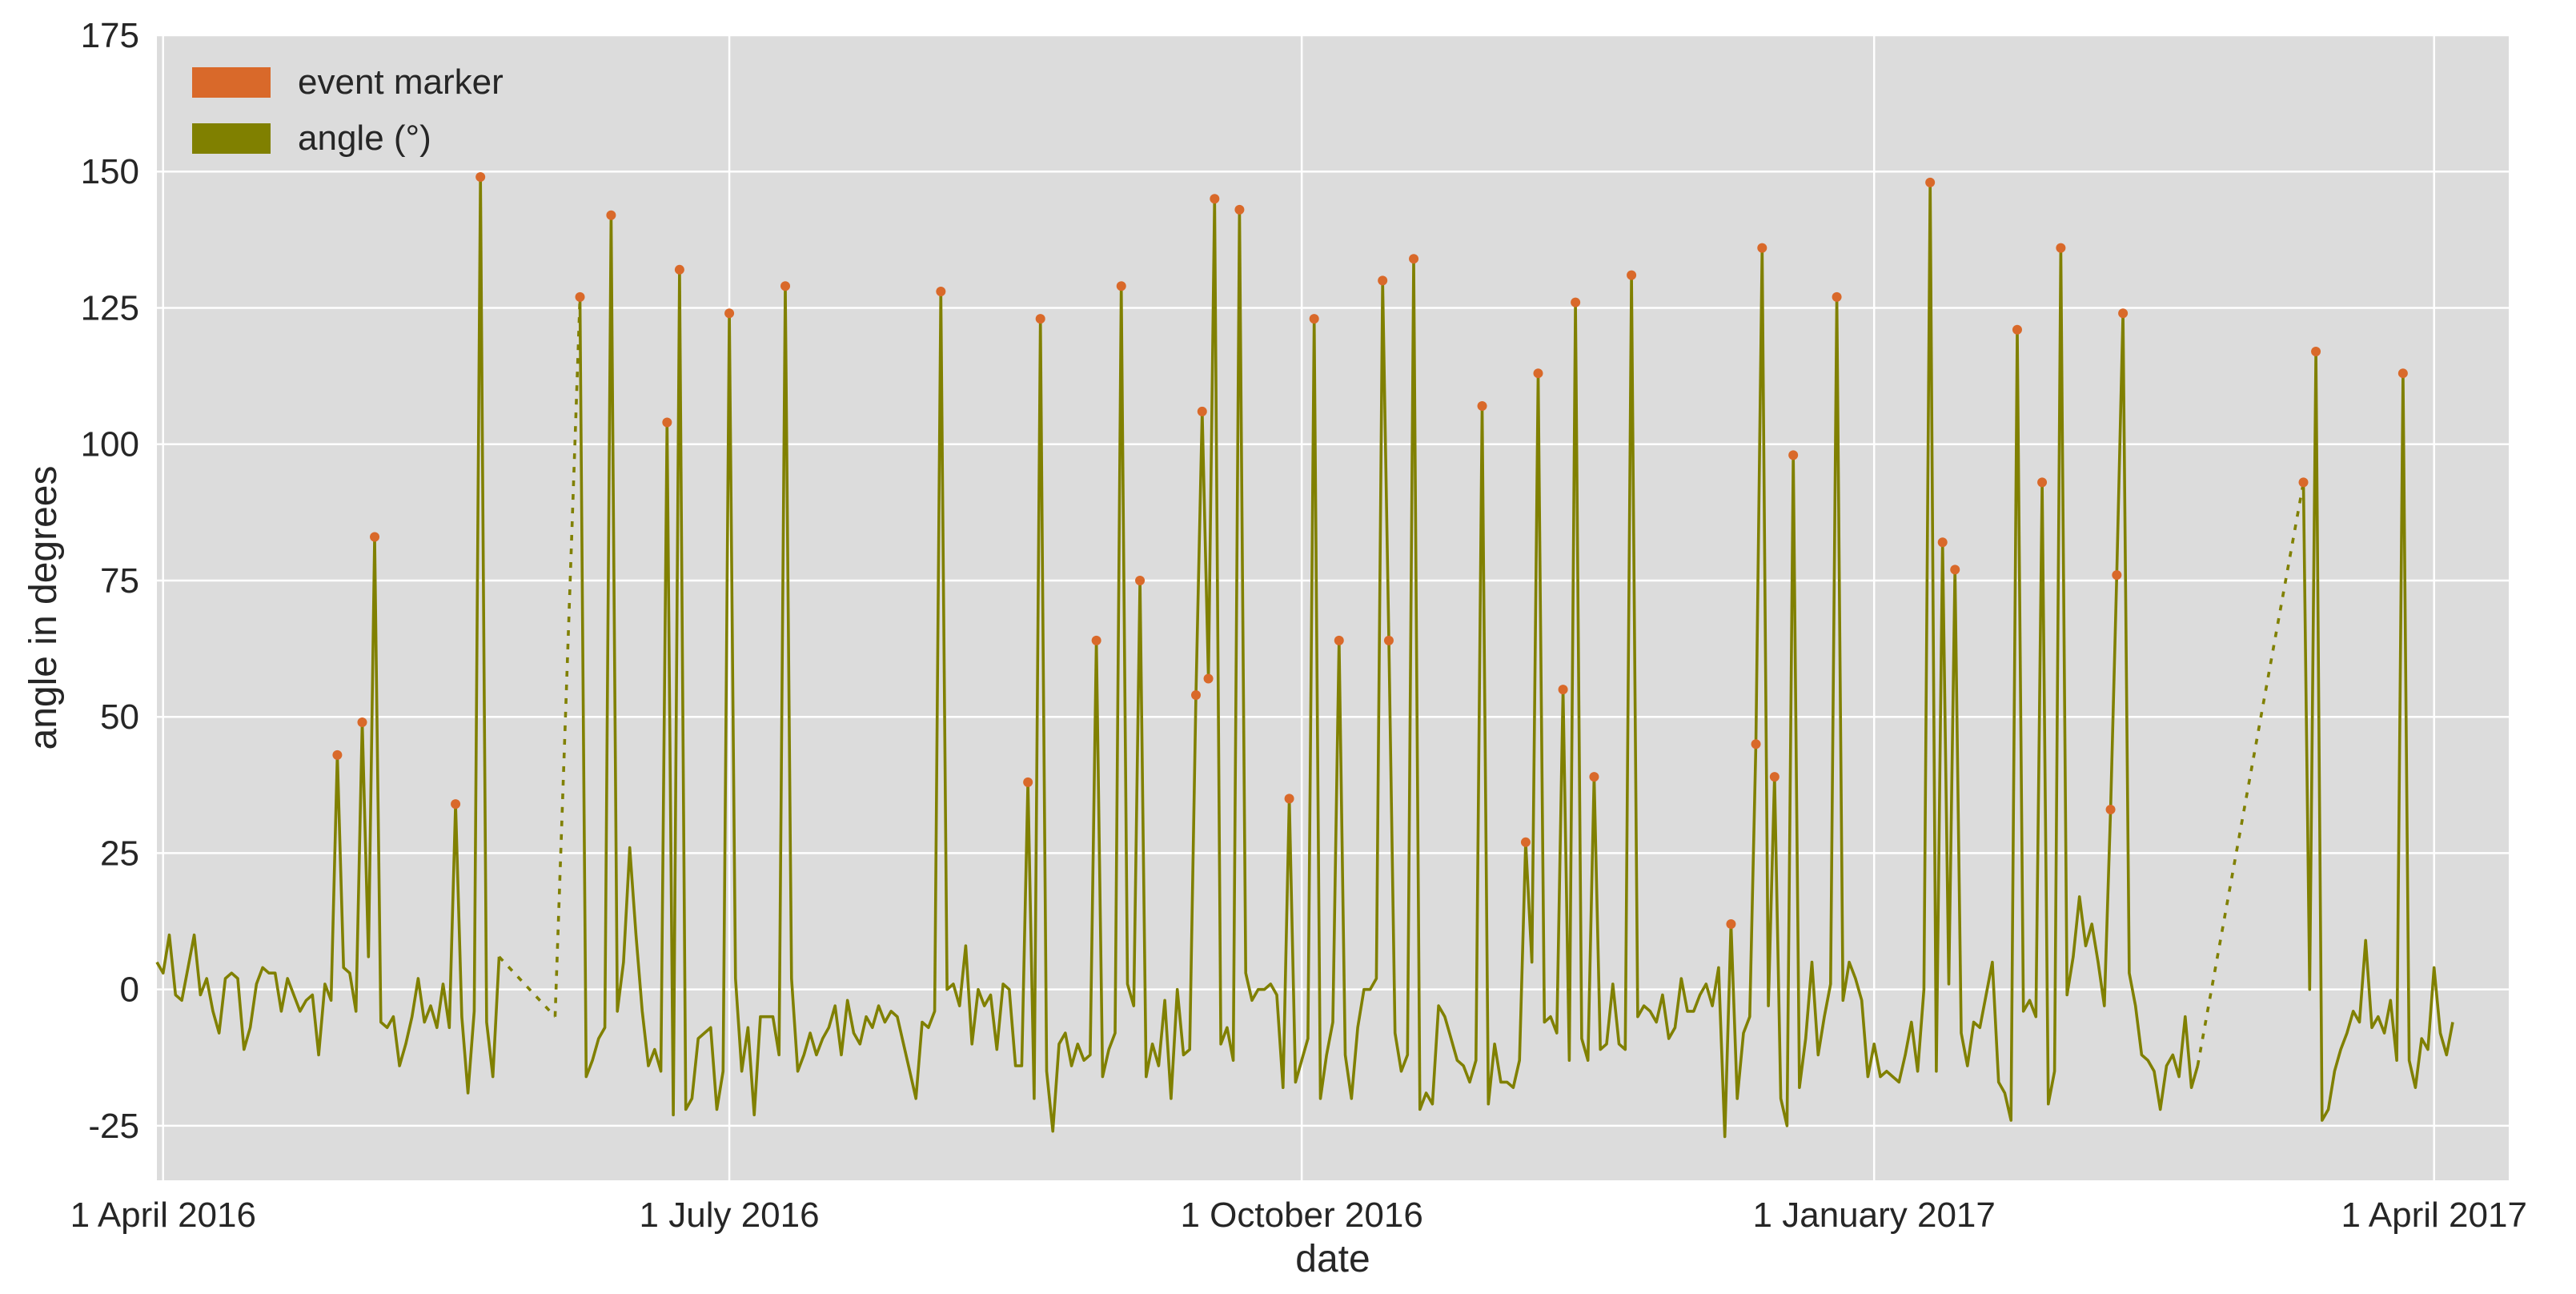  Describe the element at coordinates (348, 110) in the screenshot. I see `legend: event marker angle (°)` at that location.